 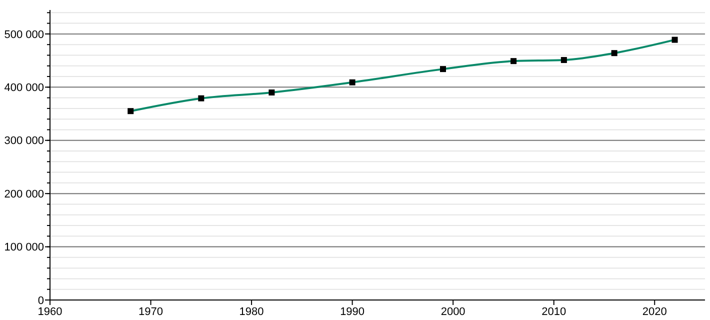 I want to click on x-tick-label: 1980, so click(x=251, y=312).